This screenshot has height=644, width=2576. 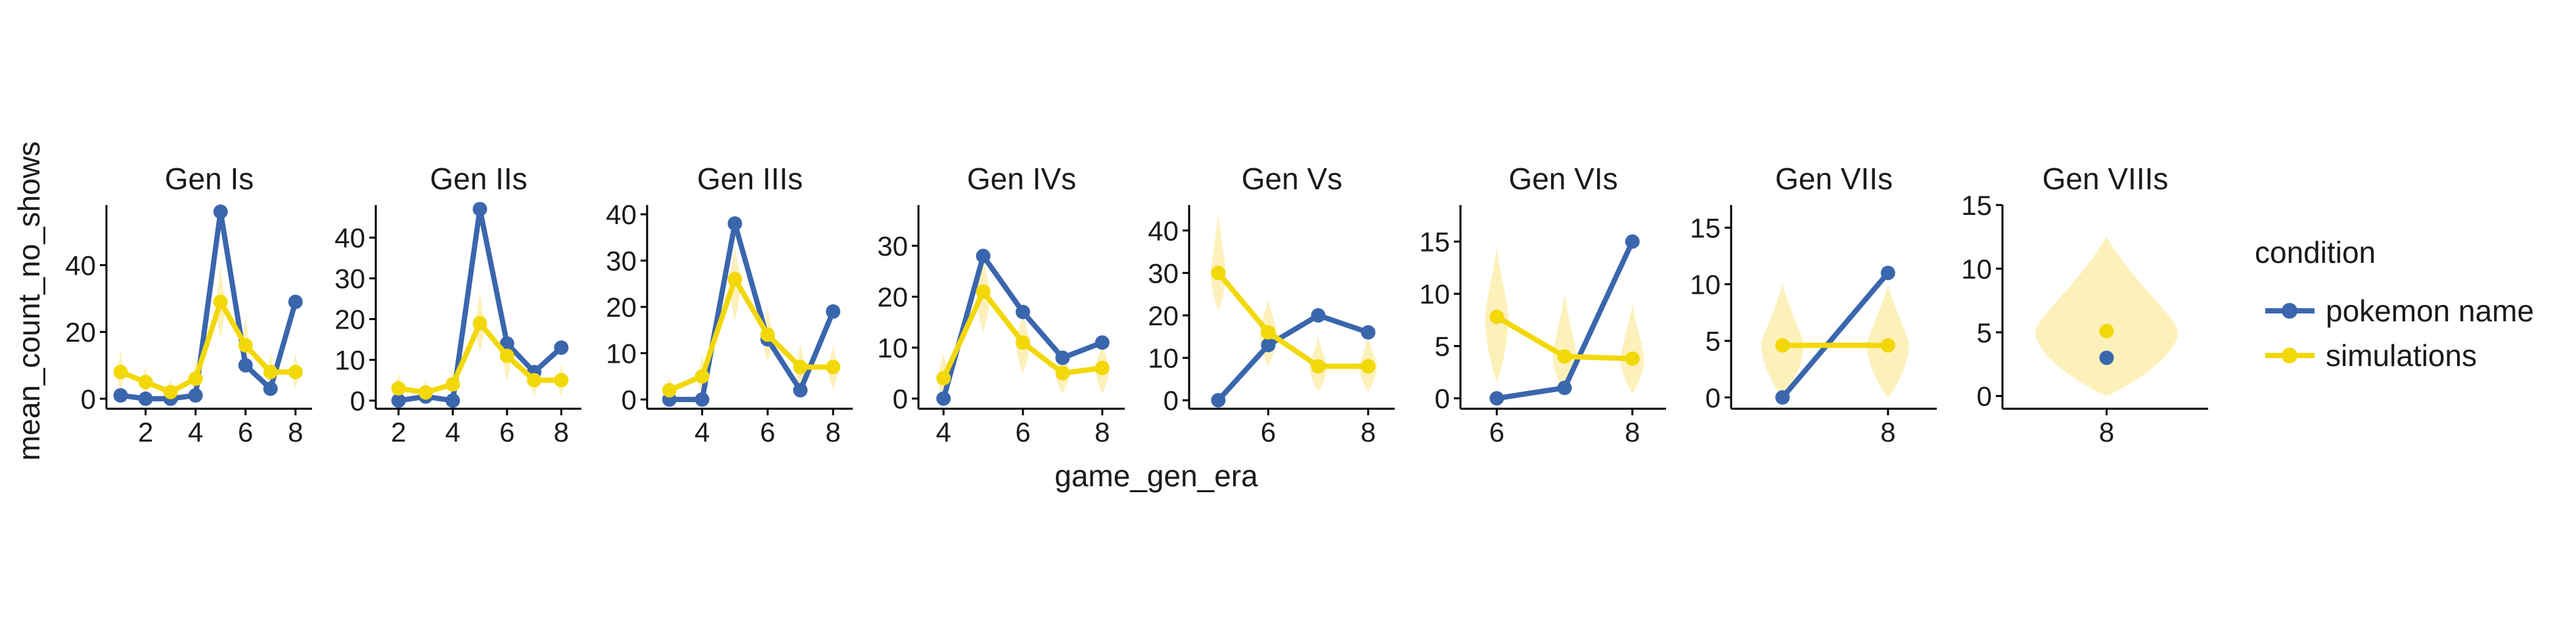 What do you see at coordinates (767, 432) in the screenshot?
I see `panel-gen-iiis-x-tick-label: 6` at bounding box center [767, 432].